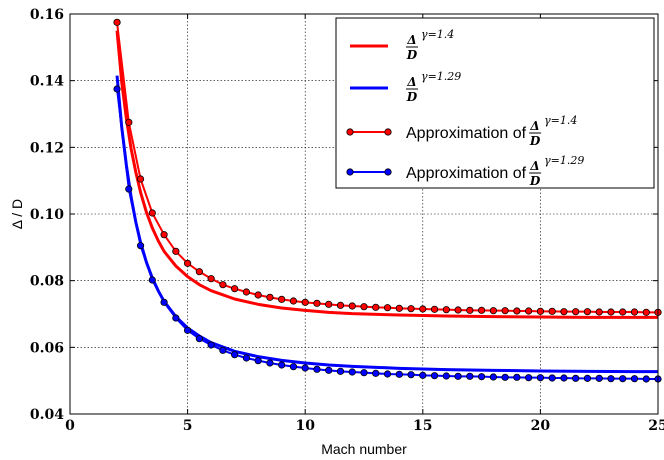 The height and width of the screenshot is (460, 664). I want to click on legend-superscript: γ=1.29, so click(564, 160).